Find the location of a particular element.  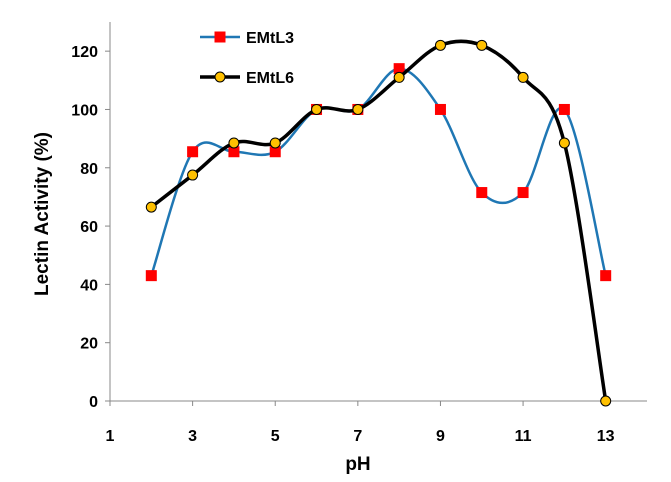

legend-label-emtl6: EMtL6 is located at coordinates (270, 78).